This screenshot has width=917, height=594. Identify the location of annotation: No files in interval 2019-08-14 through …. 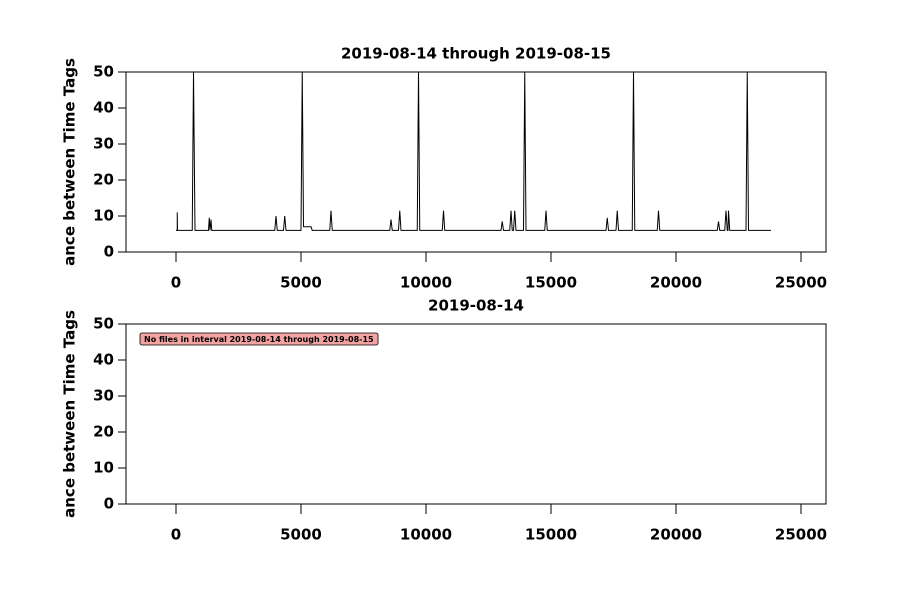
(259, 339).